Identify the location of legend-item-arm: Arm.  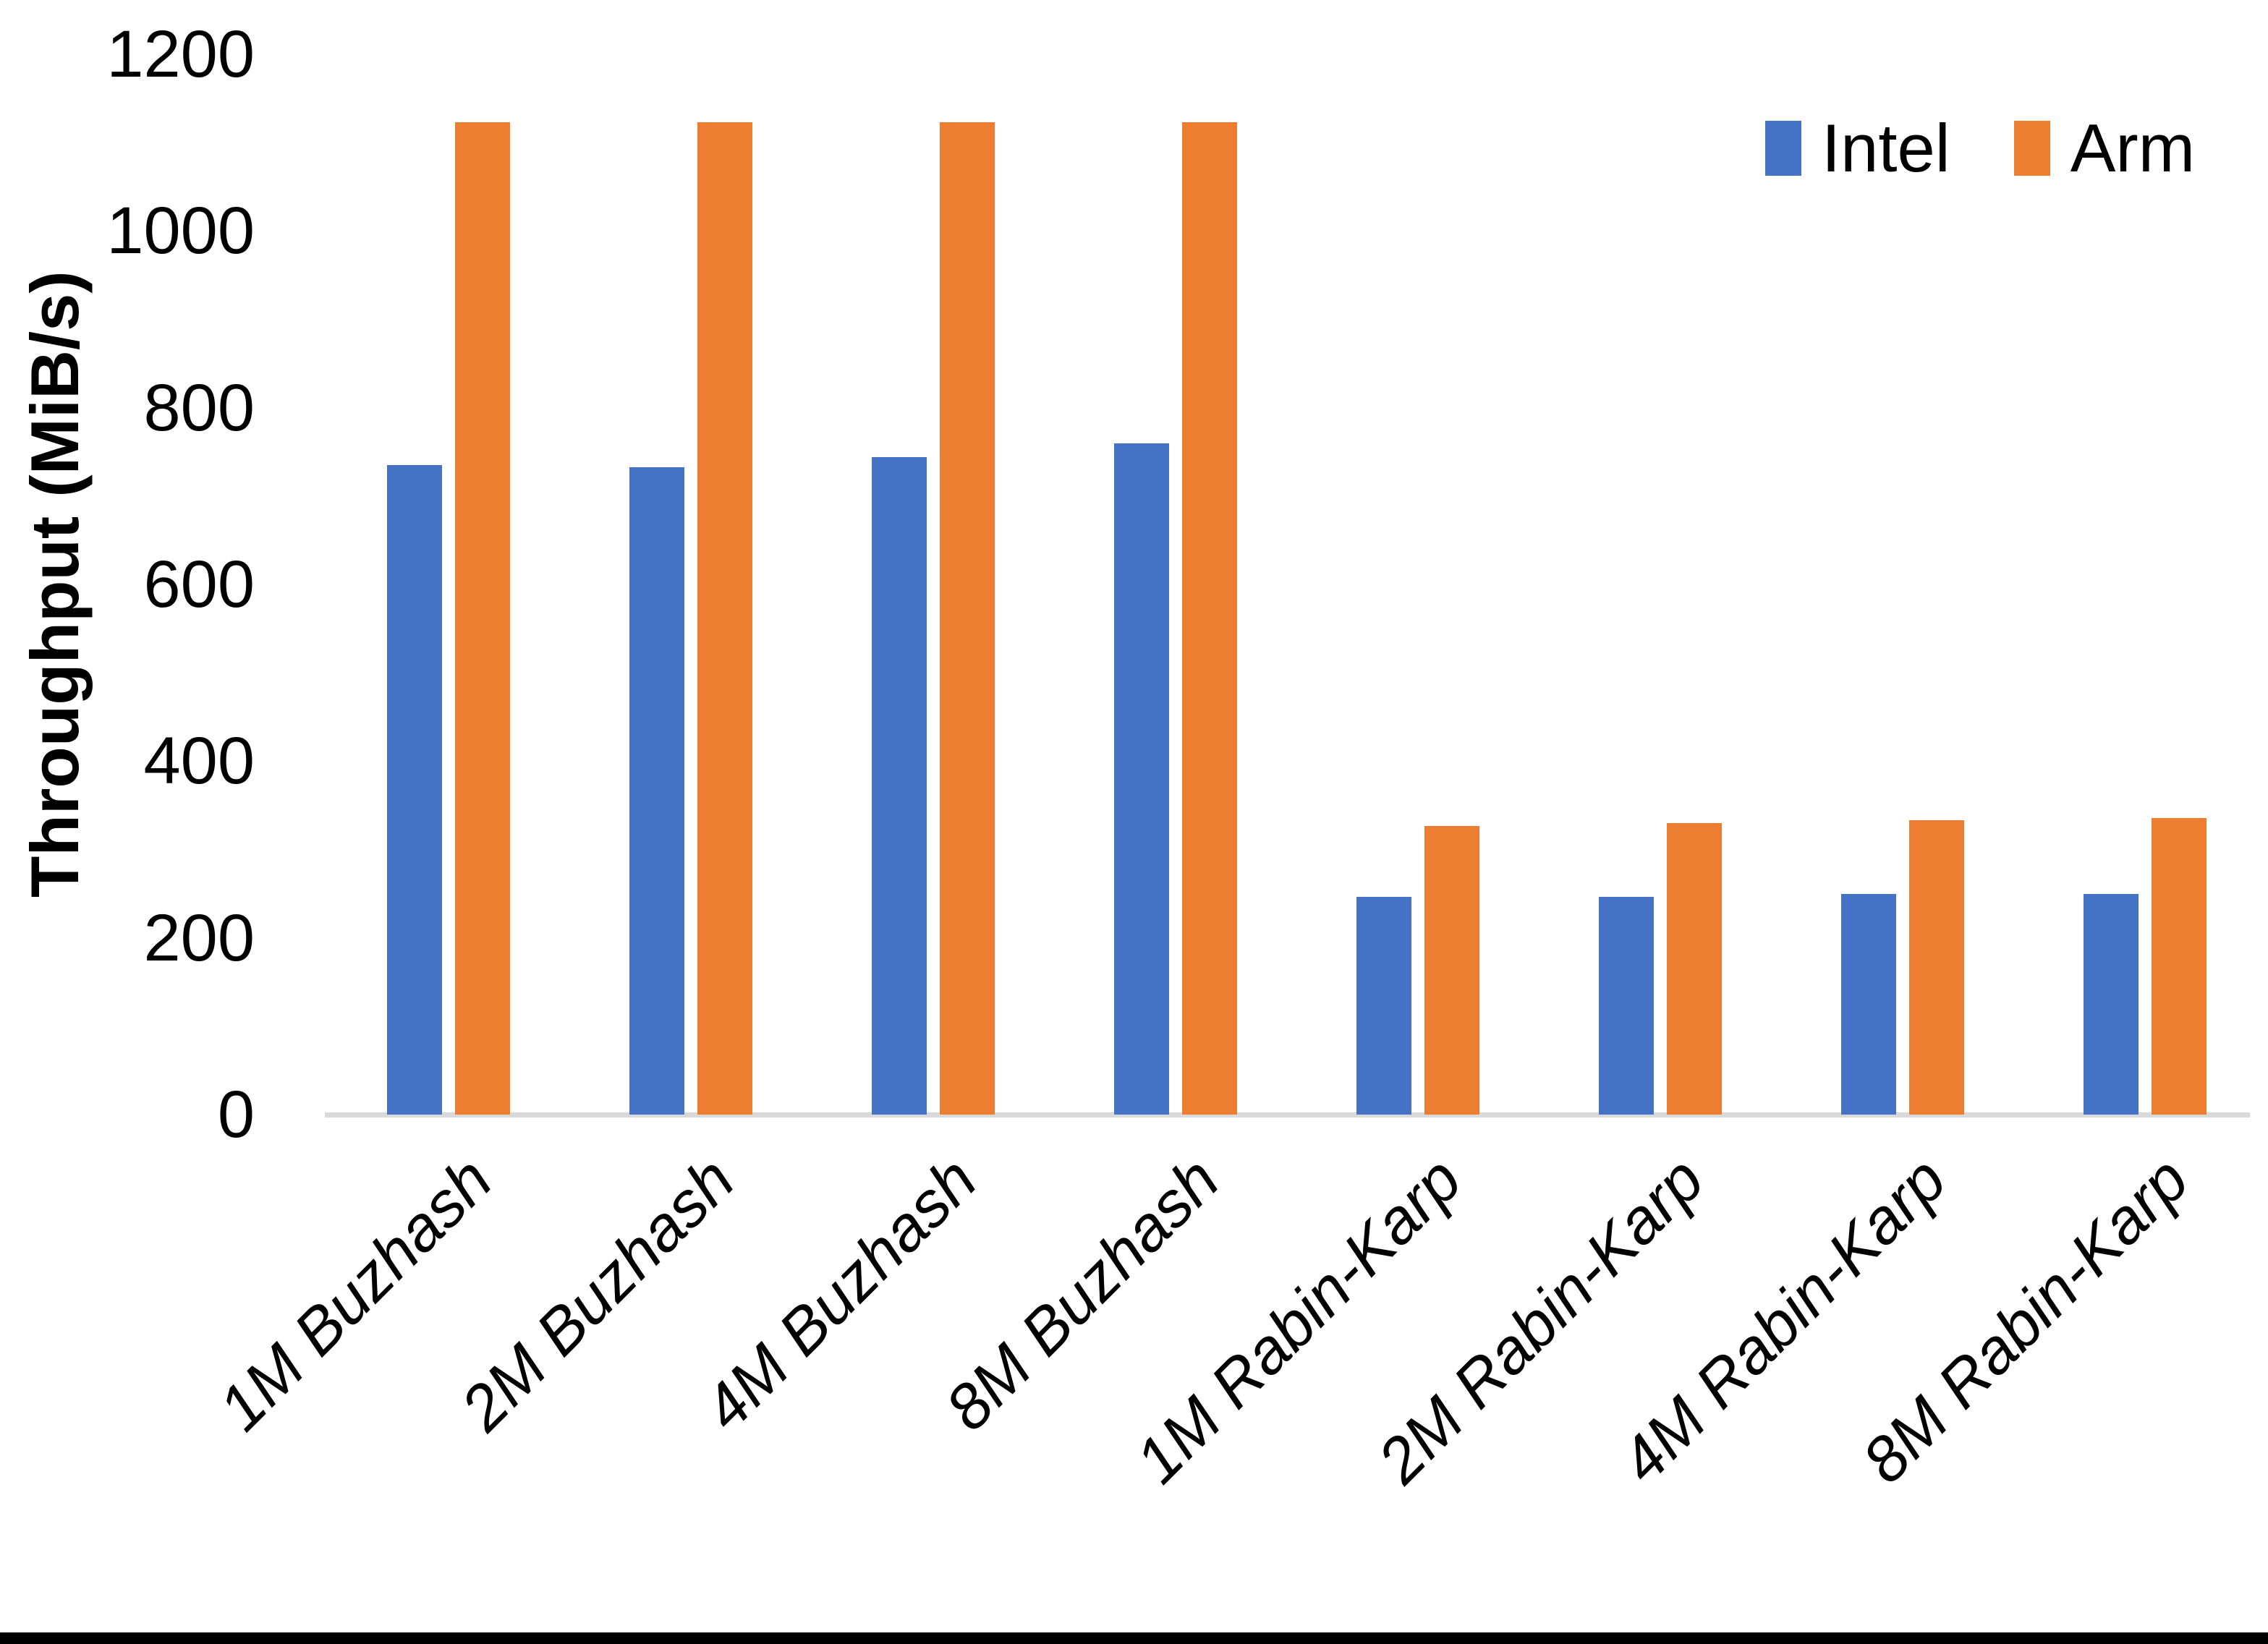
(2104, 148).